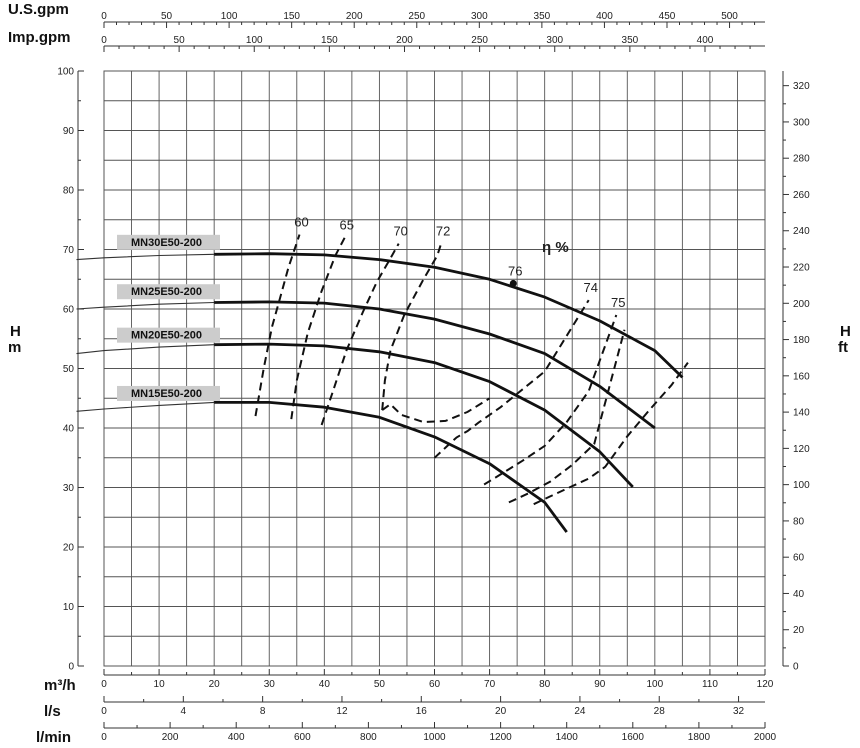 The height and width of the screenshot is (748, 860). What do you see at coordinates (69, 369) in the screenshot?
I see `head-m-tick-label: 50` at bounding box center [69, 369].